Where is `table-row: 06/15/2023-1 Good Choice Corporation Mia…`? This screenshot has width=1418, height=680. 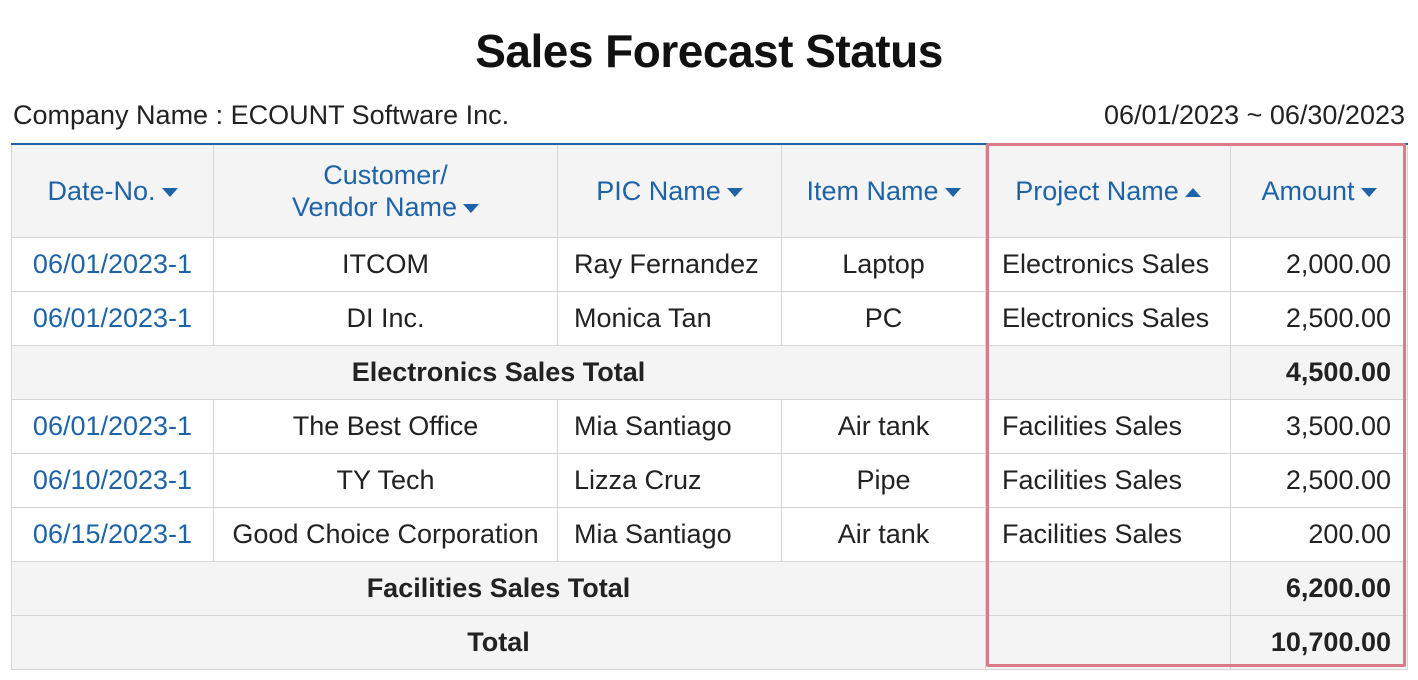
table-row: 06/15/2023-1 Good Choice Corporation Mia… is located at coordinates (709, 534).